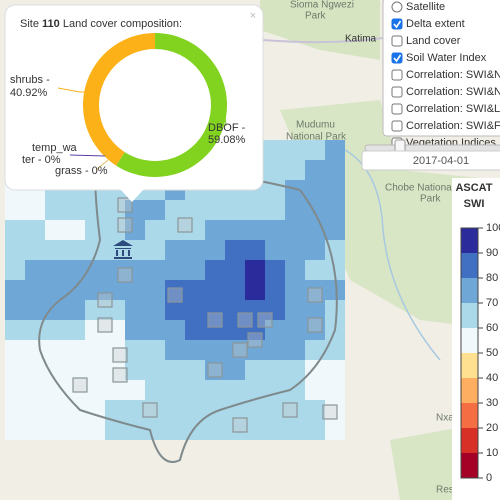 This screenshot has width=500, height=500. What do you see at coordinates (492, 253) in the screenshot?
I see `legend-tick-label: 90` at bounding box center [492, 253].